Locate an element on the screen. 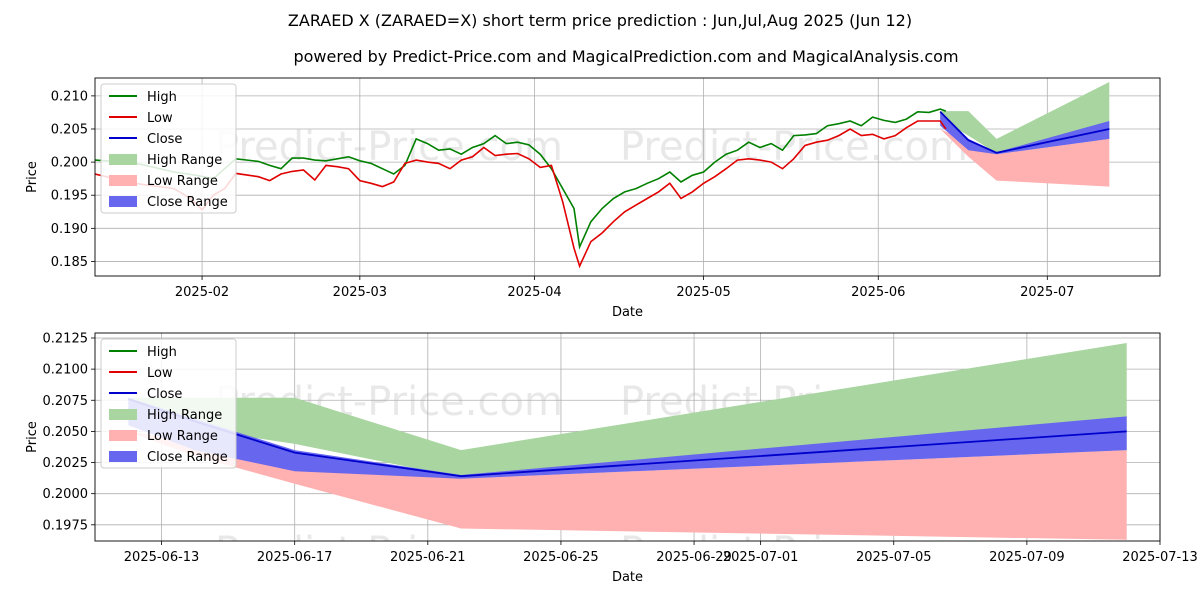 The height and width of the screenshot is (600, 1200). x-tick-label: 2025-05 is located at coordinates (703, 292).